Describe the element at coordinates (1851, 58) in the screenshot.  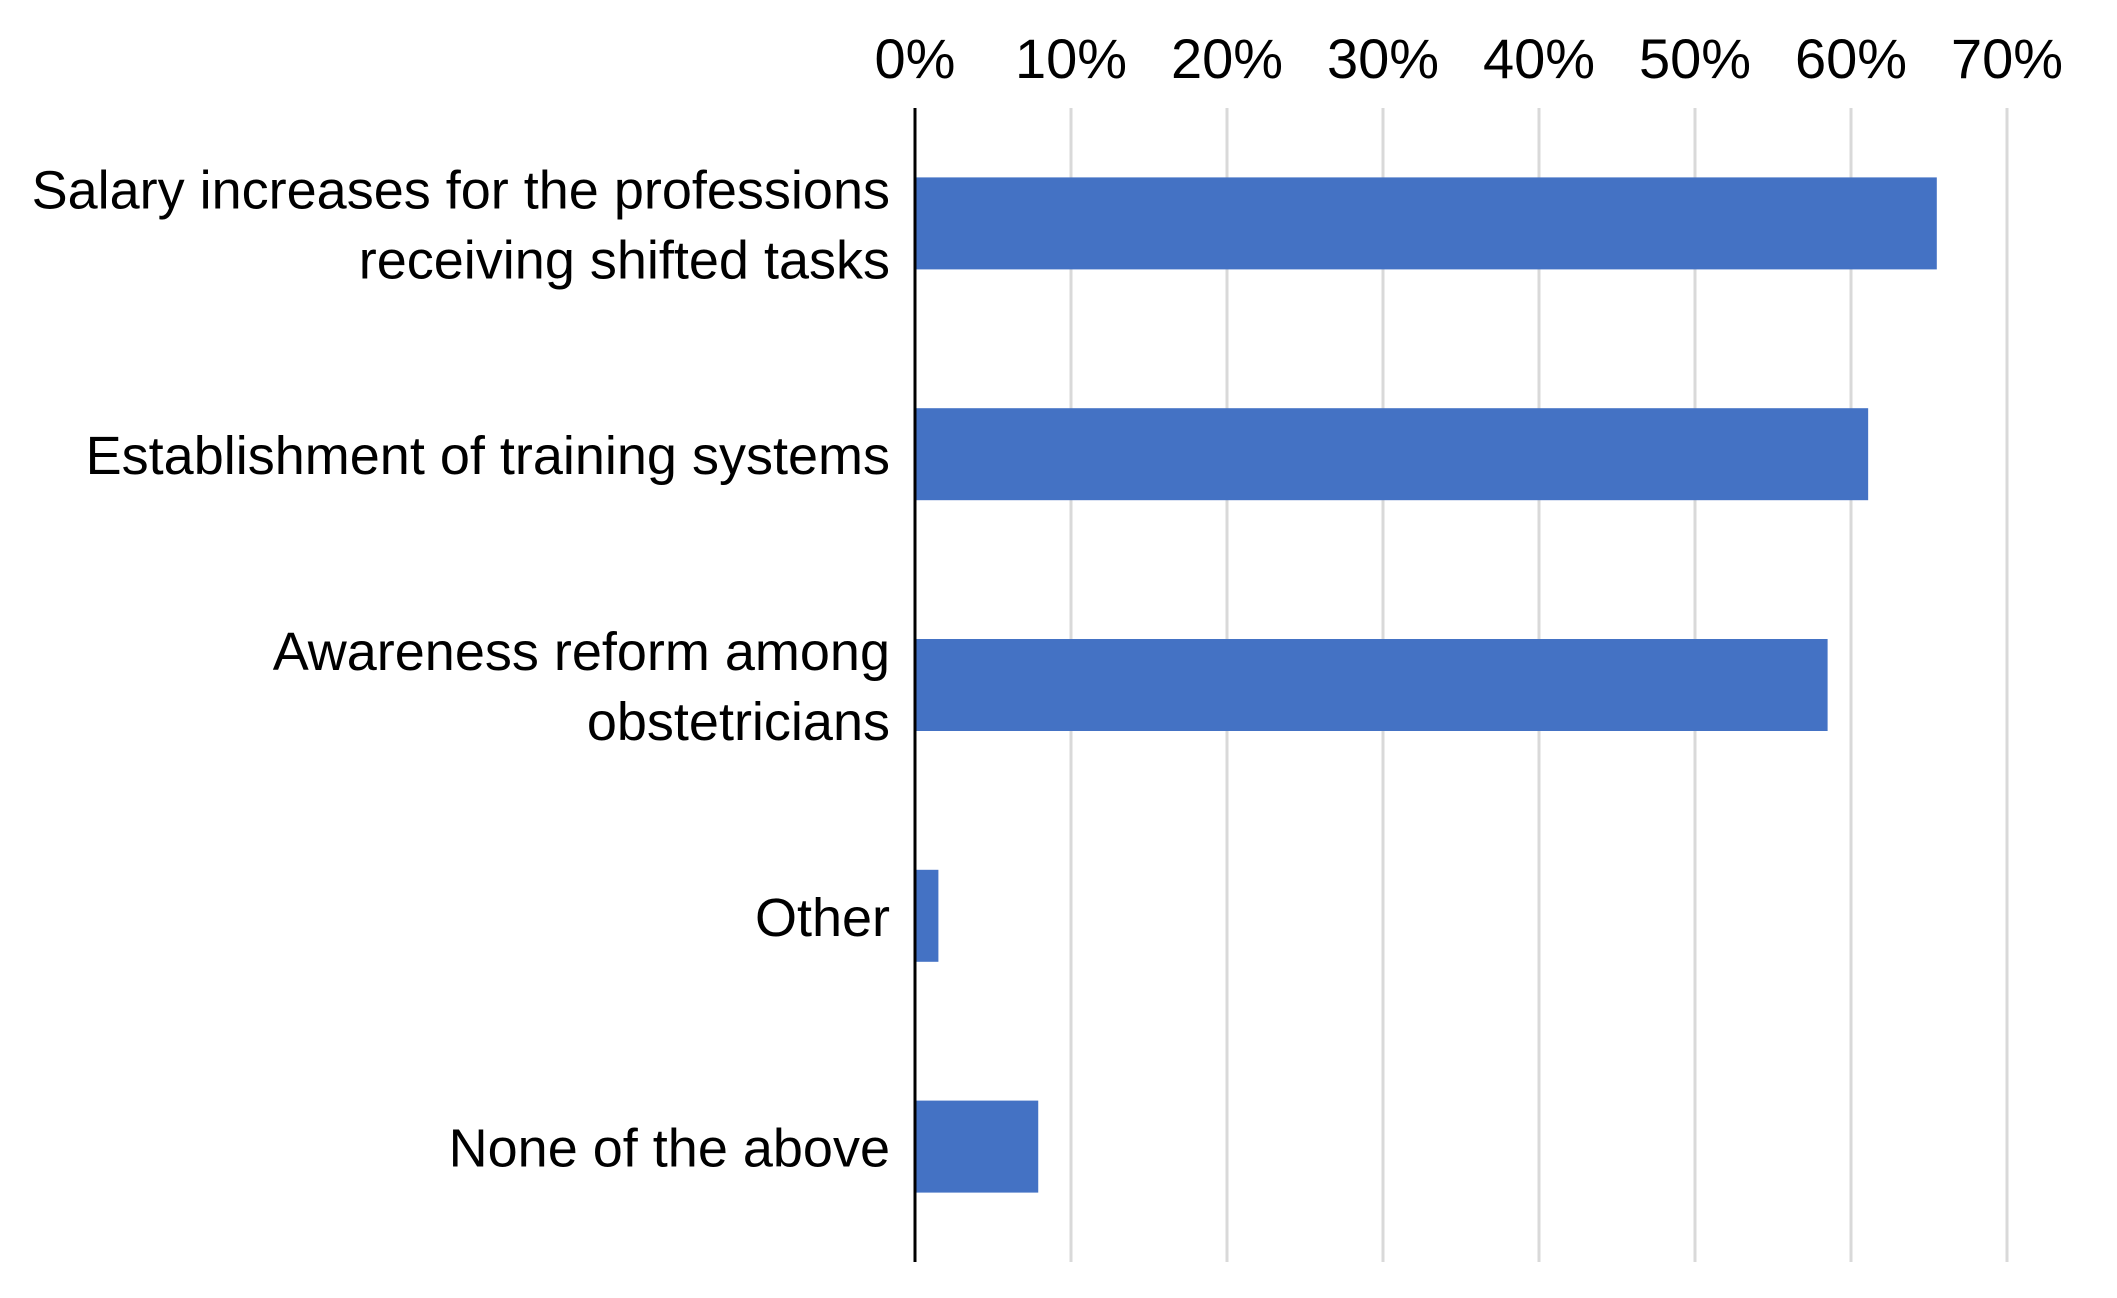
I see `x-tick-label: 60%` at that location.